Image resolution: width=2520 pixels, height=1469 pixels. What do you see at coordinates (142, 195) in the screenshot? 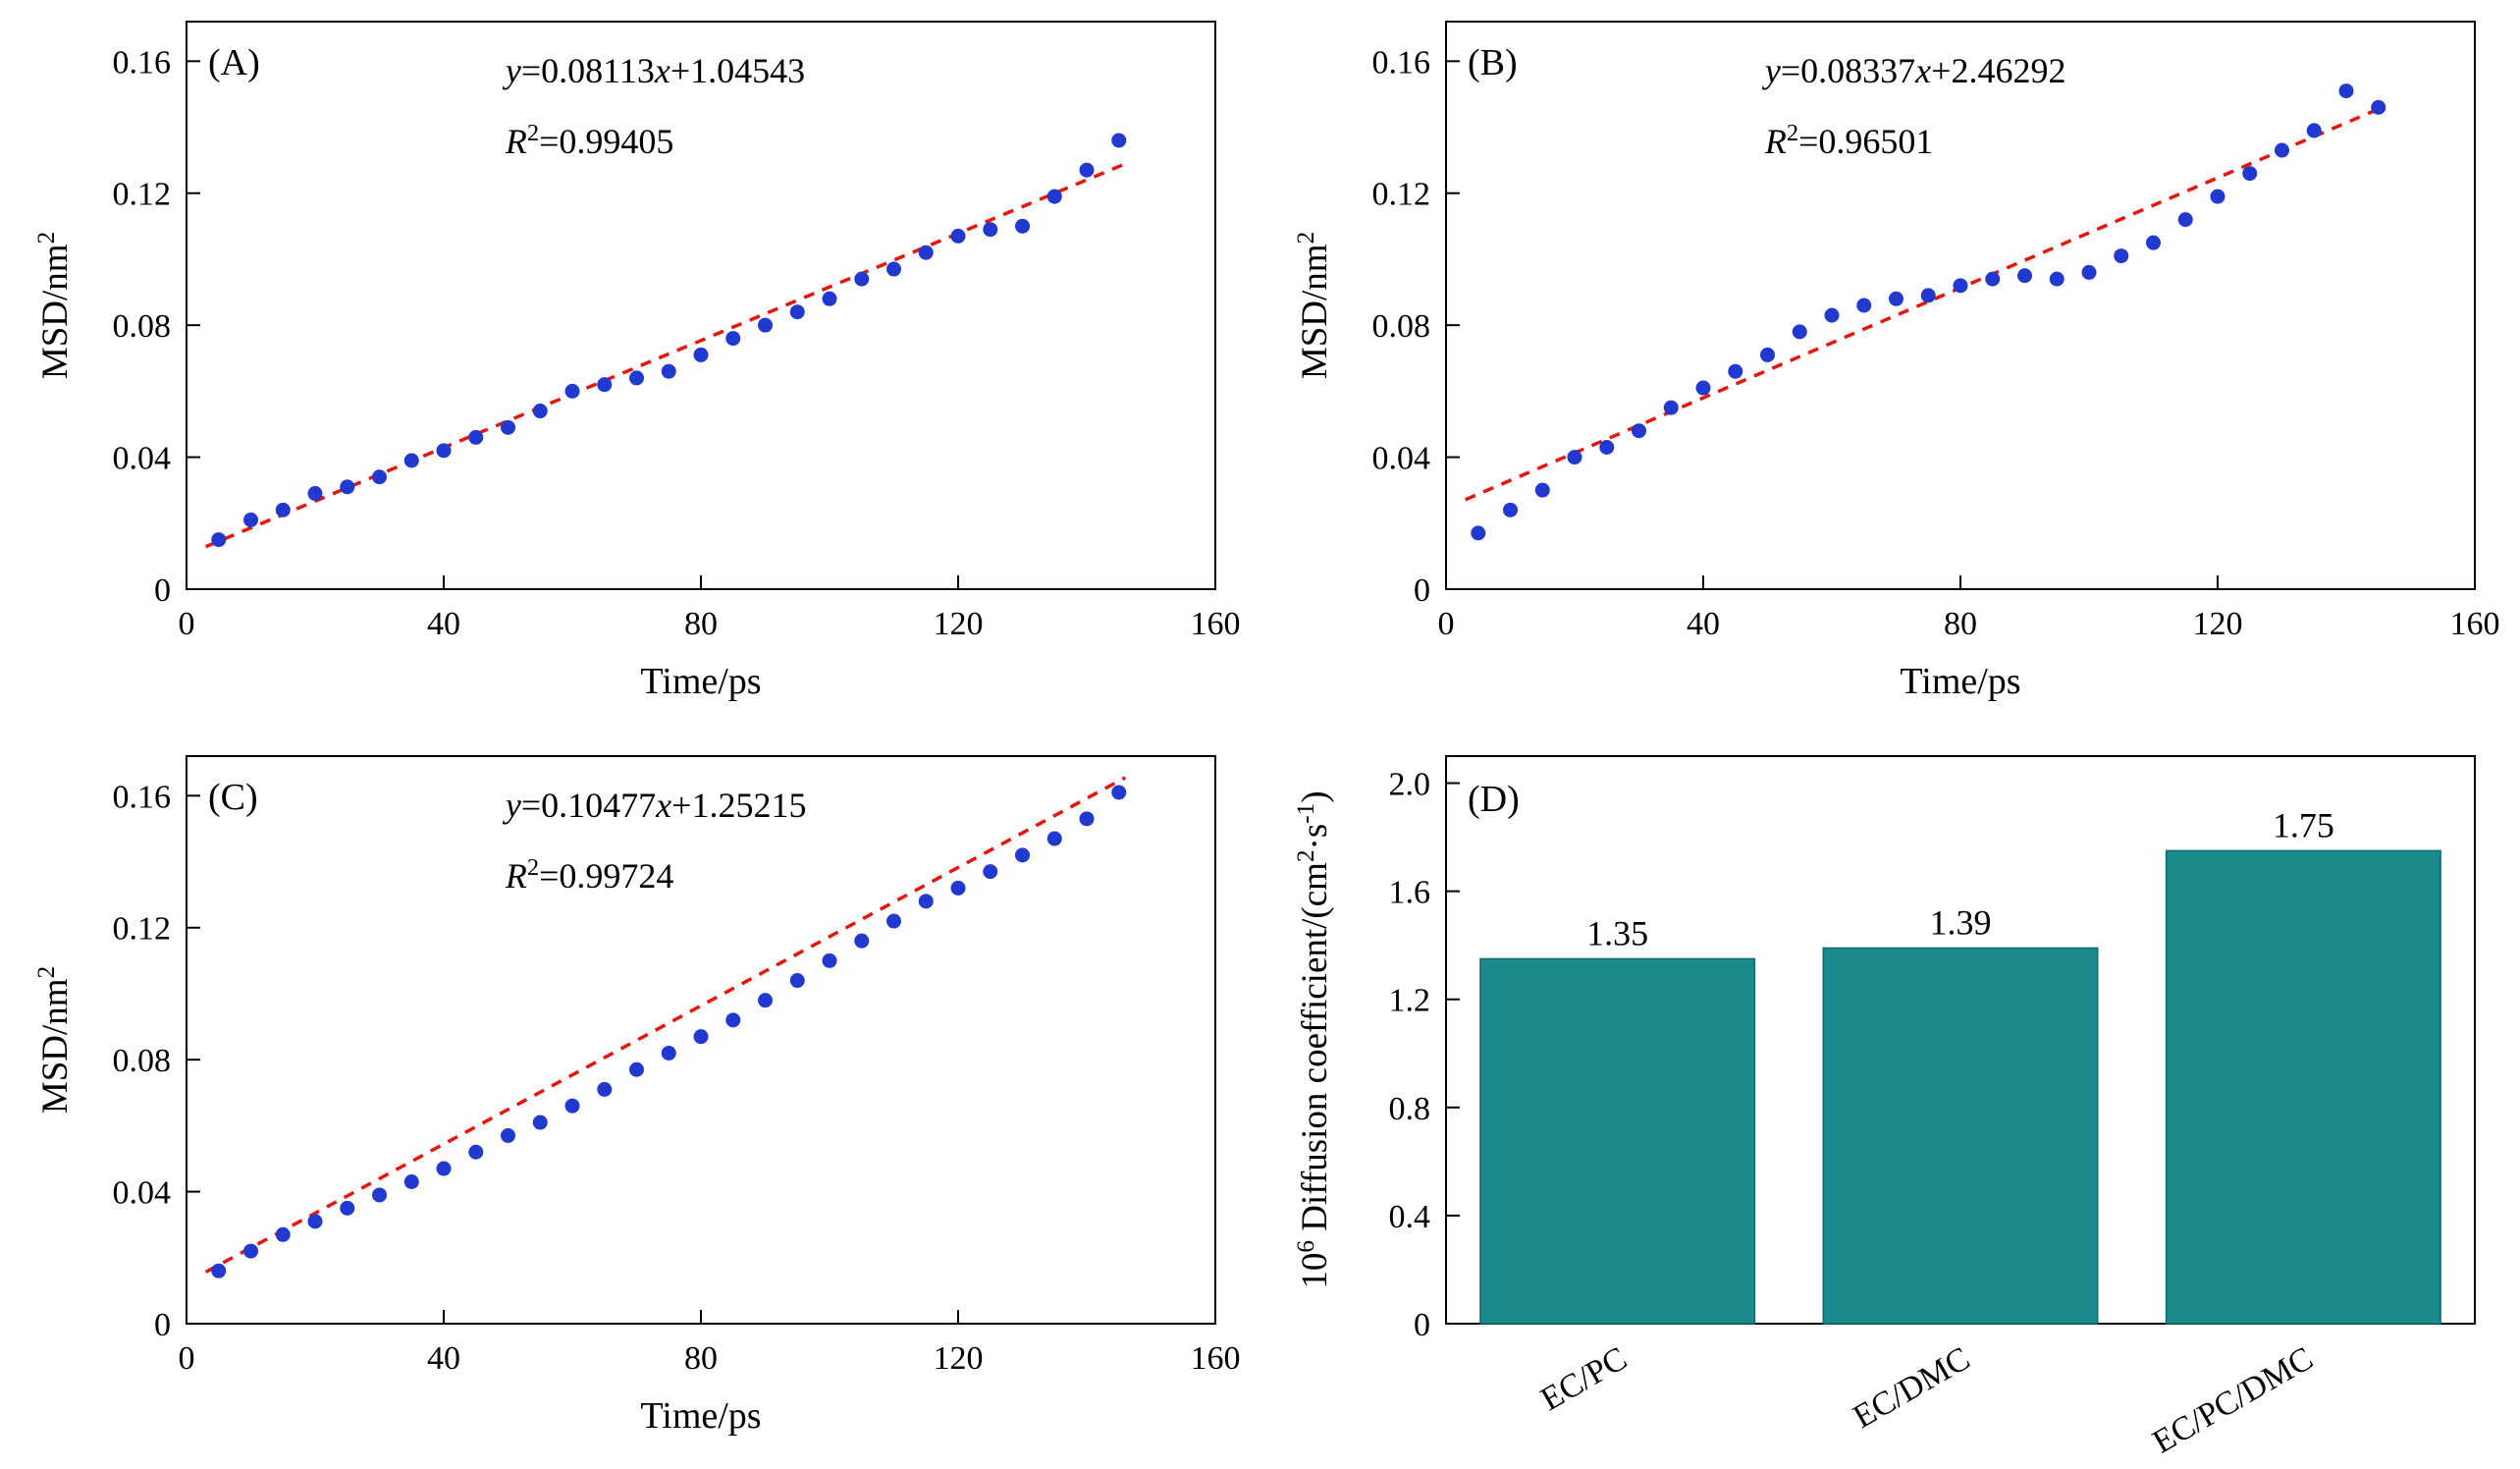
I see `y-tick-label: 0.12` at bounding box center [142, 195].